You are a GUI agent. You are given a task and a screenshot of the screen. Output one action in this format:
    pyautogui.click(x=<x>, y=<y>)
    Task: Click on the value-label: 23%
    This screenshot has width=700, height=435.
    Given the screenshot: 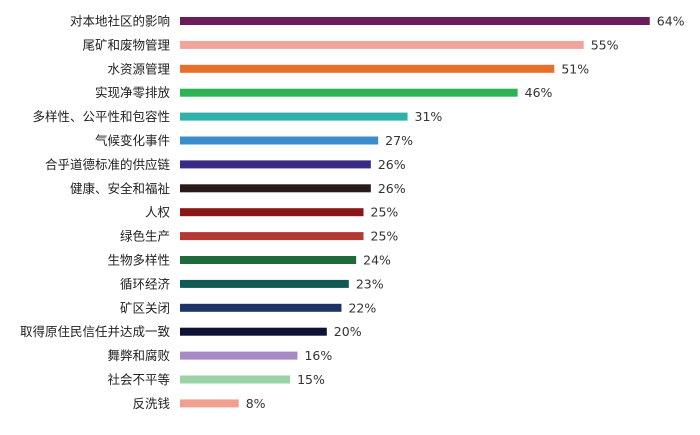 What is the action you would take?
    pyautogui.click(x=370, y=283)
    